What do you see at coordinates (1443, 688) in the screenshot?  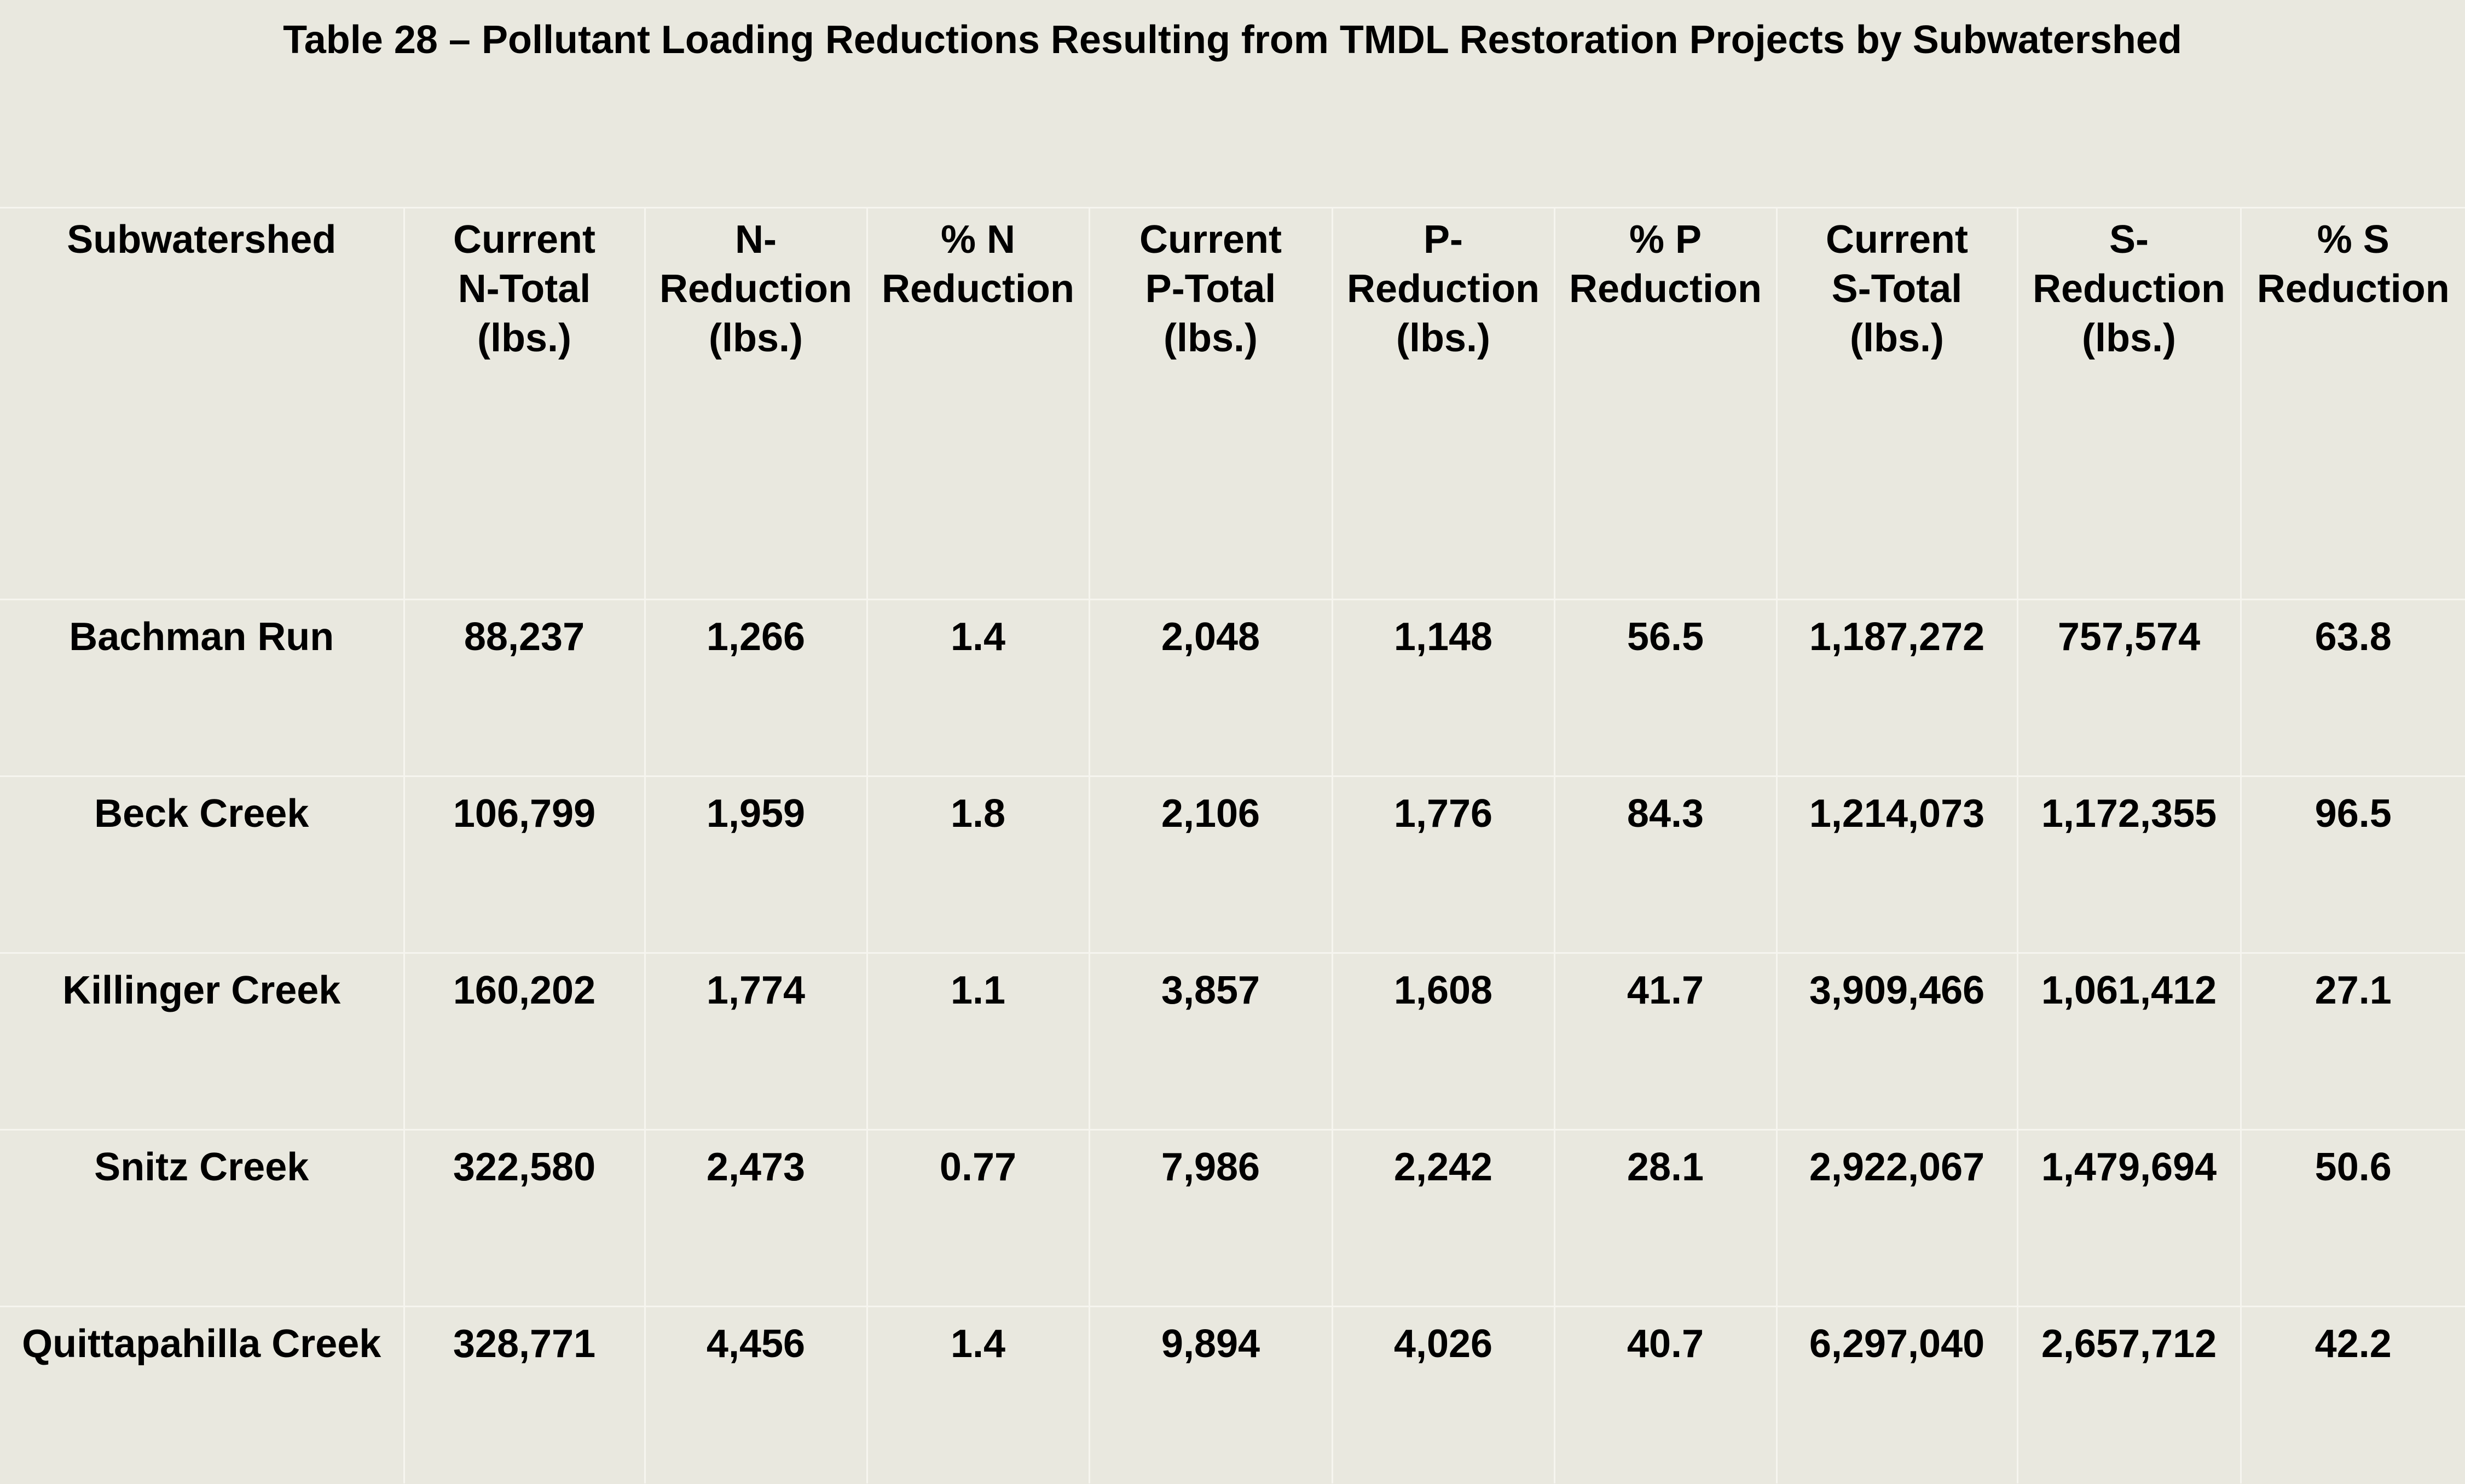 I see `cell-p-reduction: 1,148` at bounding box center [1443, 688].